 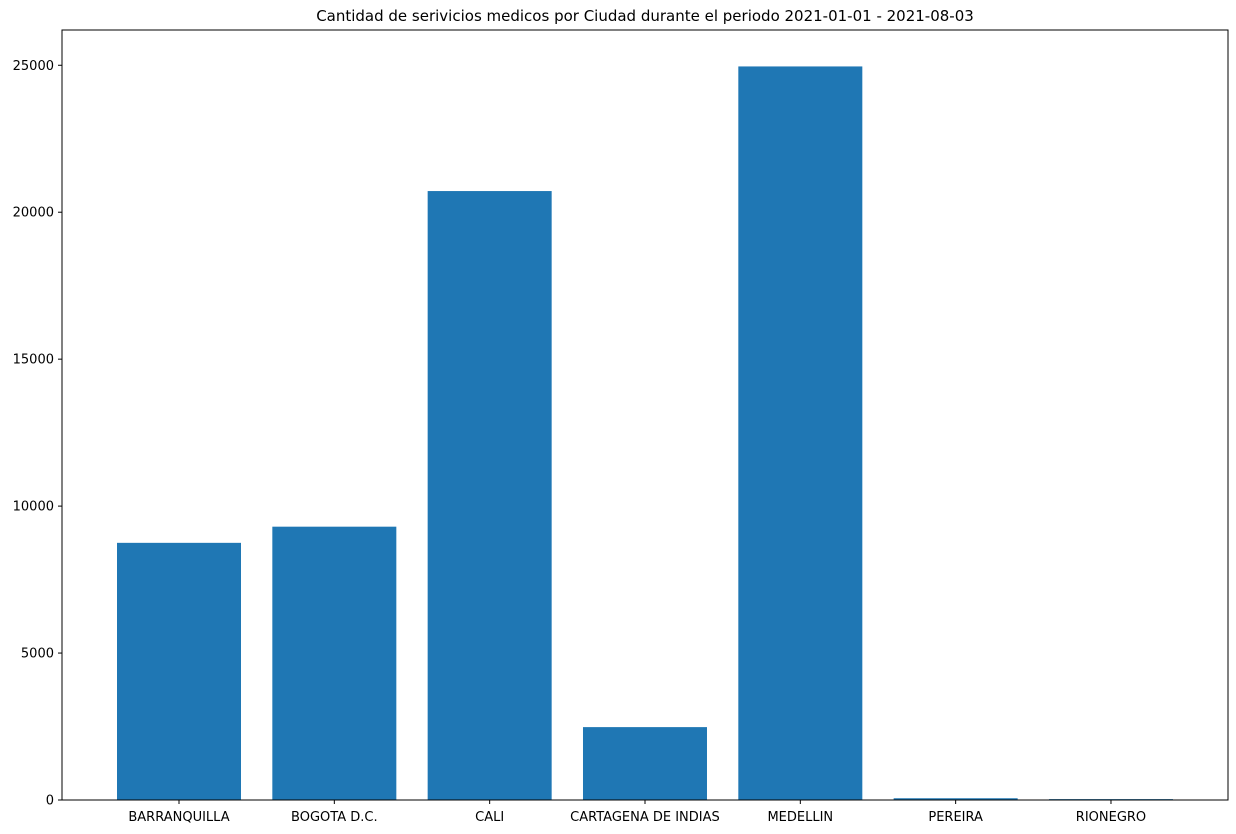 What do you see at coordinates (955, 817) in the screenshot?
I see `x-tick-label: PEREIRA` at bounding box center [955, 817].